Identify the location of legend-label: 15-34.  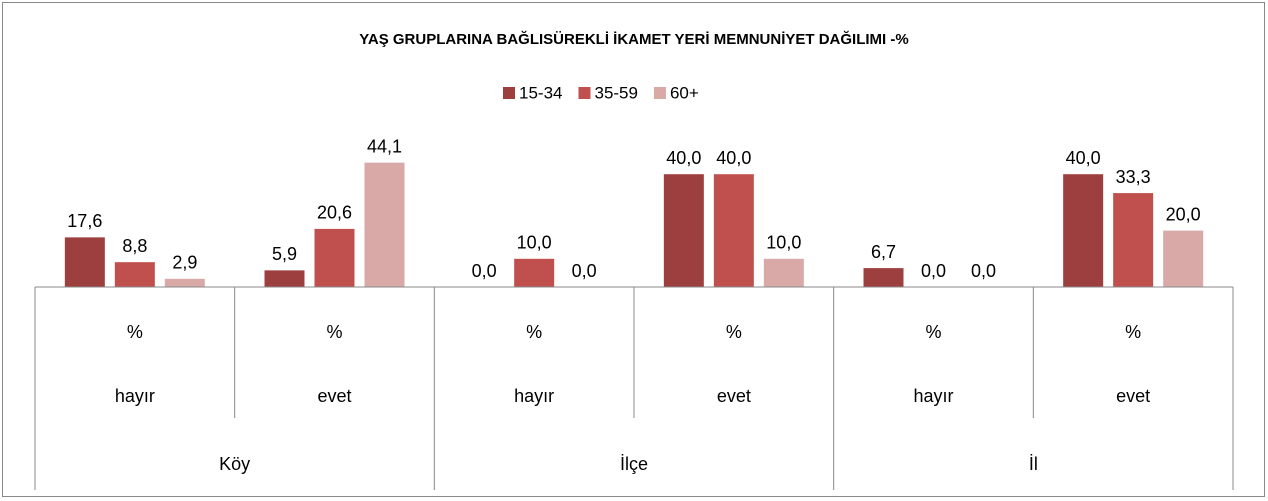
(540, 92).